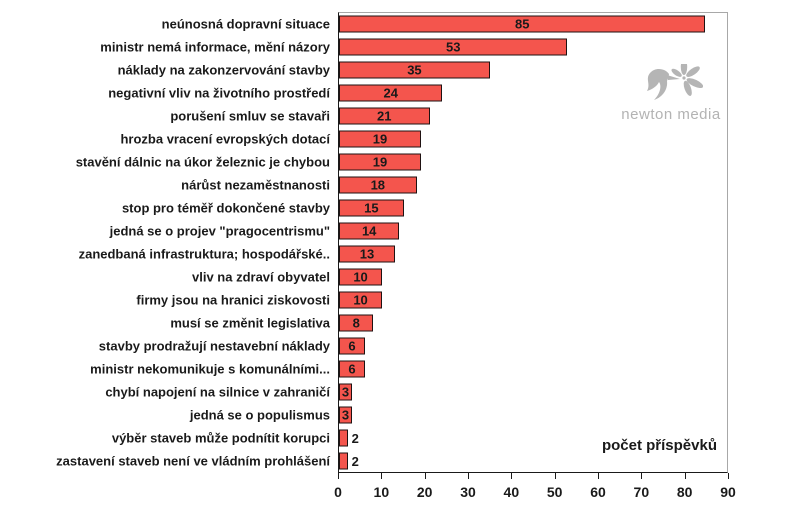  I want to click on bar-row: stop pro téměř dokončené stavby 15, so click(364, 207).